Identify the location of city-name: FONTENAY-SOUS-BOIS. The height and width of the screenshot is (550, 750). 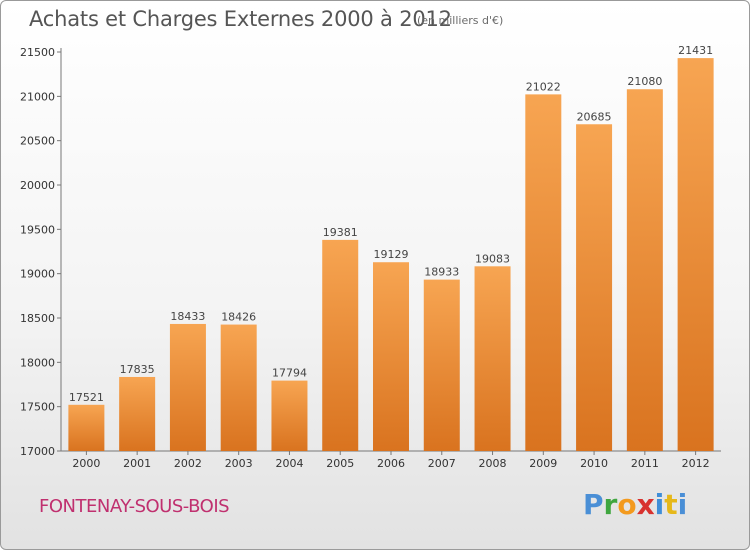
(134, 506).